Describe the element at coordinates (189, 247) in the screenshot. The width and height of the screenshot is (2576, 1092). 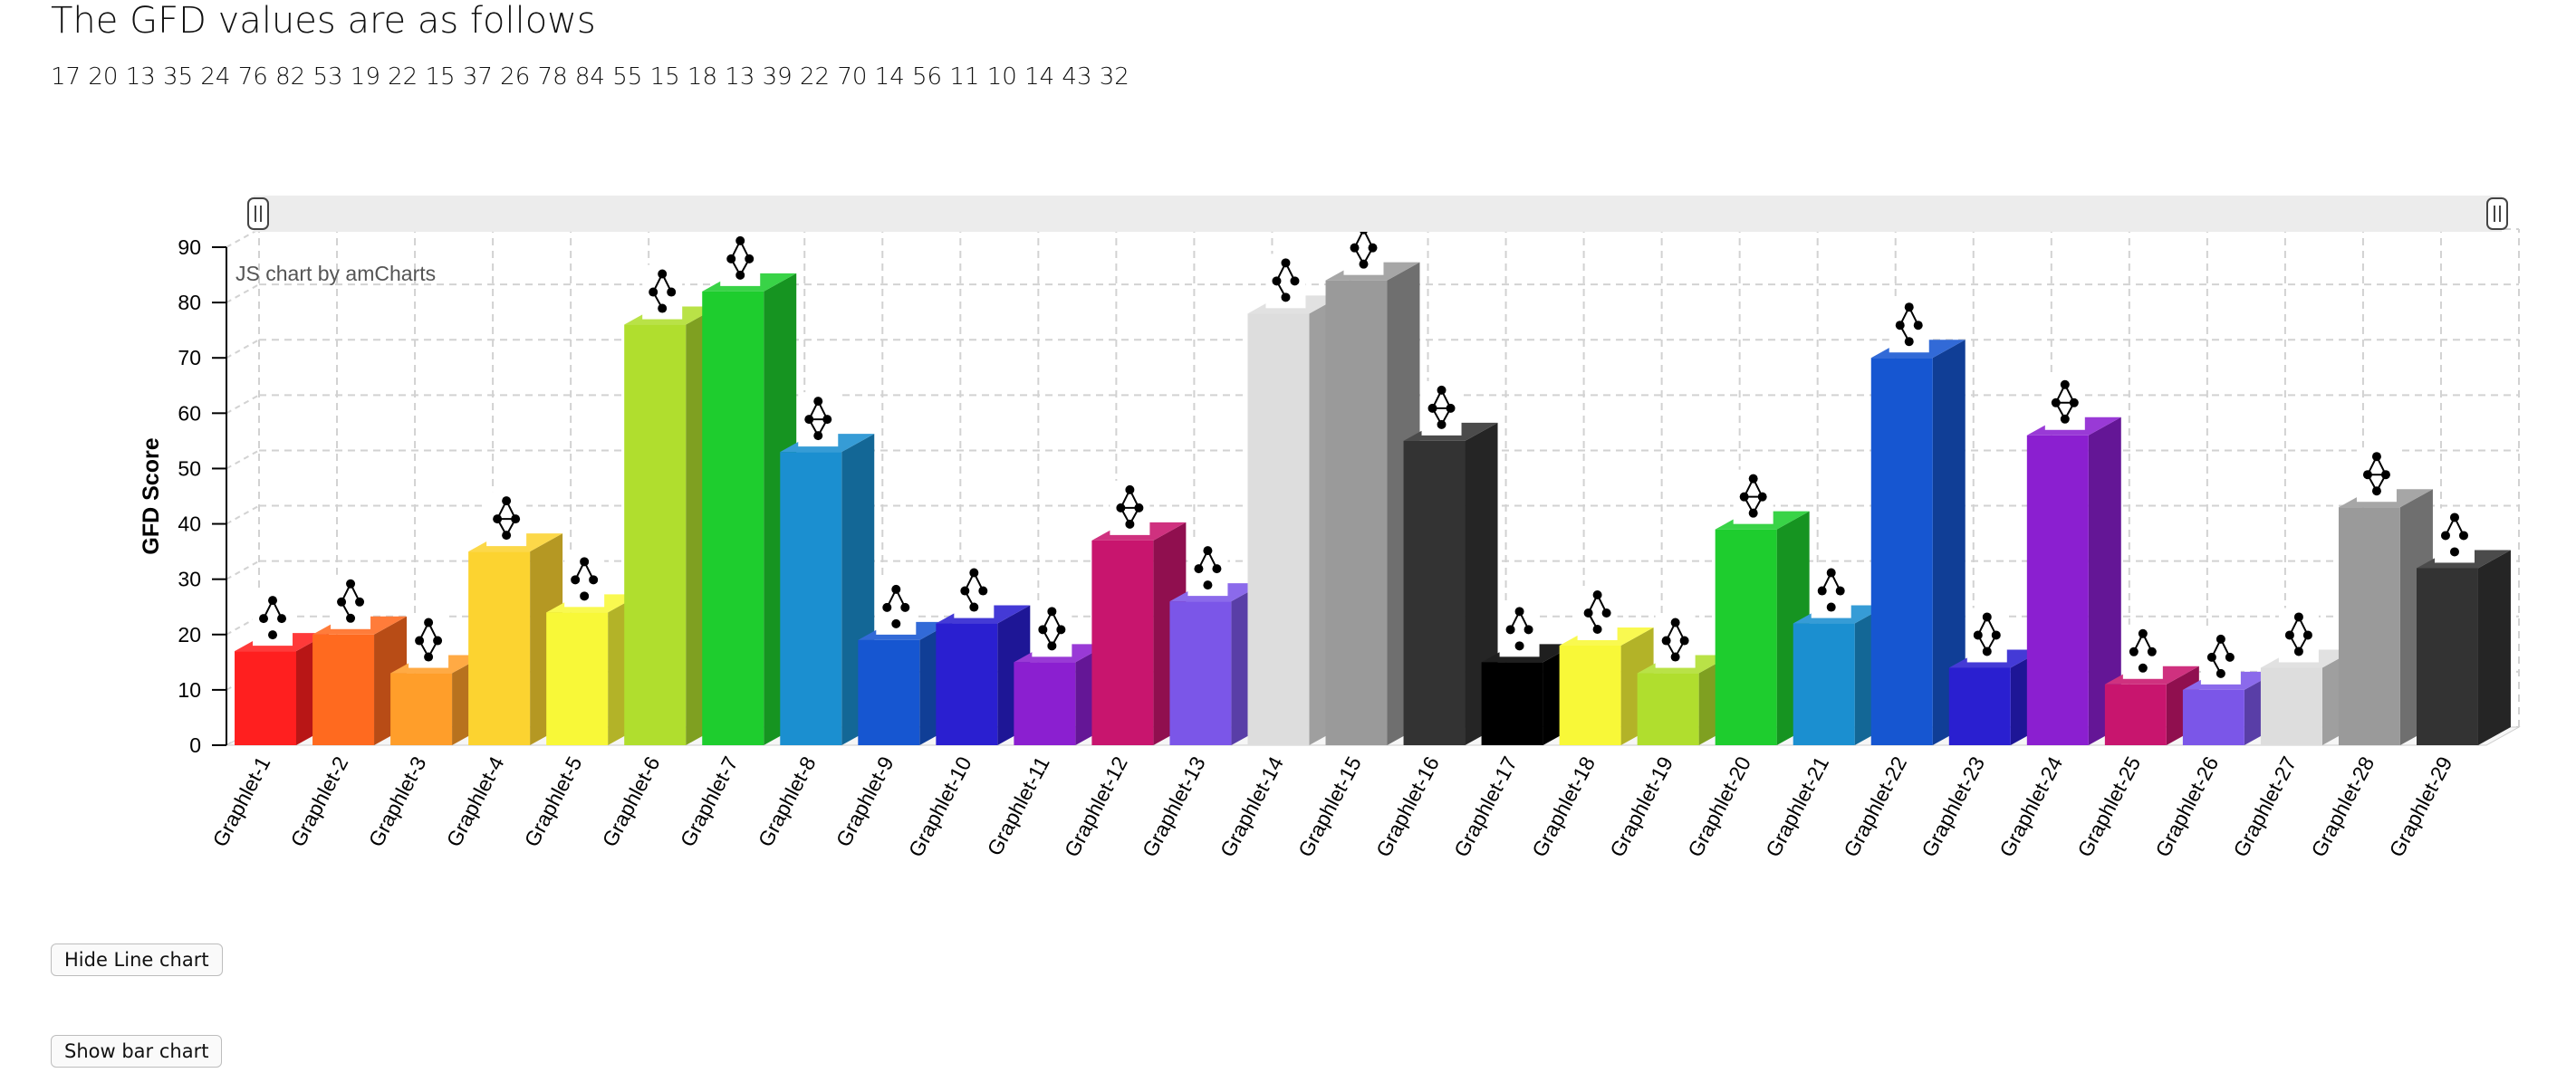
I see `y-tick-label: 90` at that location.